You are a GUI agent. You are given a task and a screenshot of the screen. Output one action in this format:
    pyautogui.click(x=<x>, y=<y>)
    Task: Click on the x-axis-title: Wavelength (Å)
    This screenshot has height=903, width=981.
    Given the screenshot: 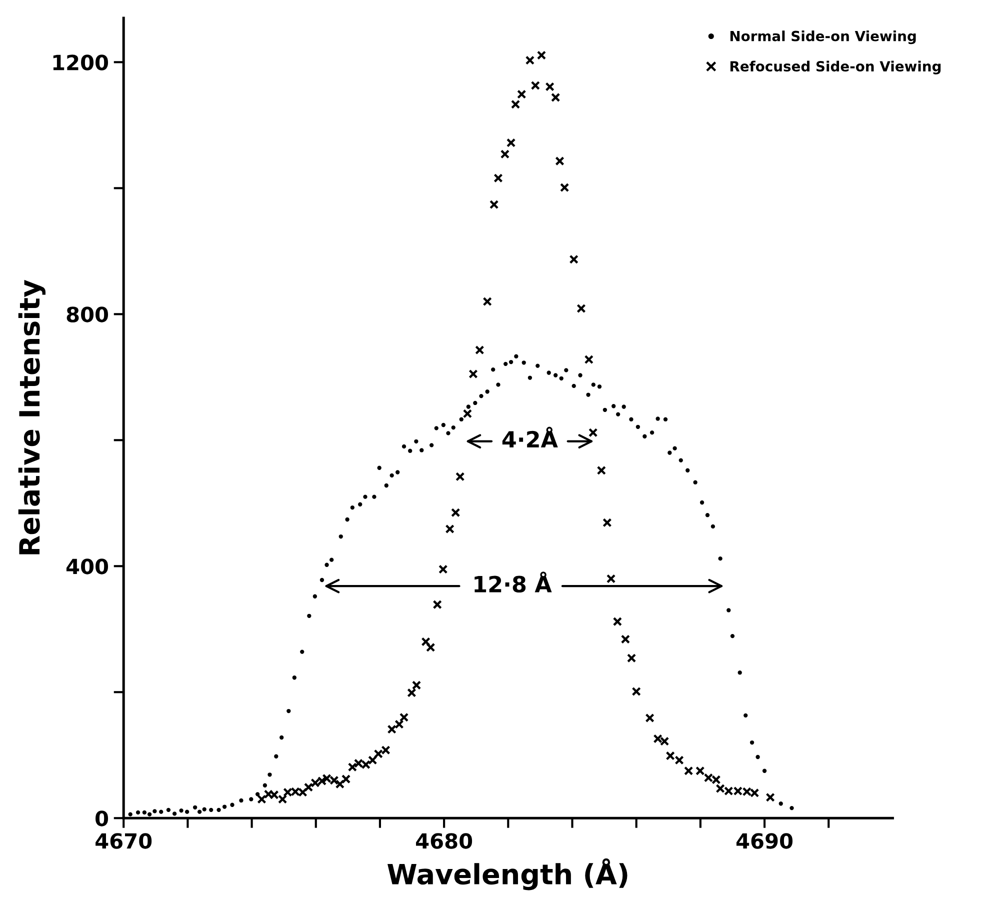 What is the action you would take?
    pyautogui.click(x=508, y=874)
    